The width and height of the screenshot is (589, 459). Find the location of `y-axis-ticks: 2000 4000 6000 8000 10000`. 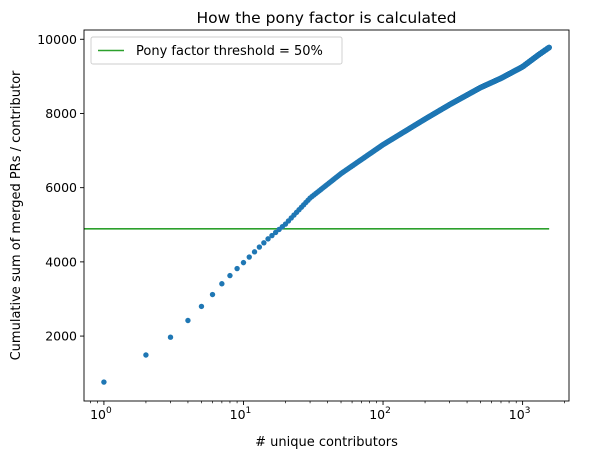

y-axis-ticks: 2000 4000 6000 8000 10000 is located at coordinates (60, 188).